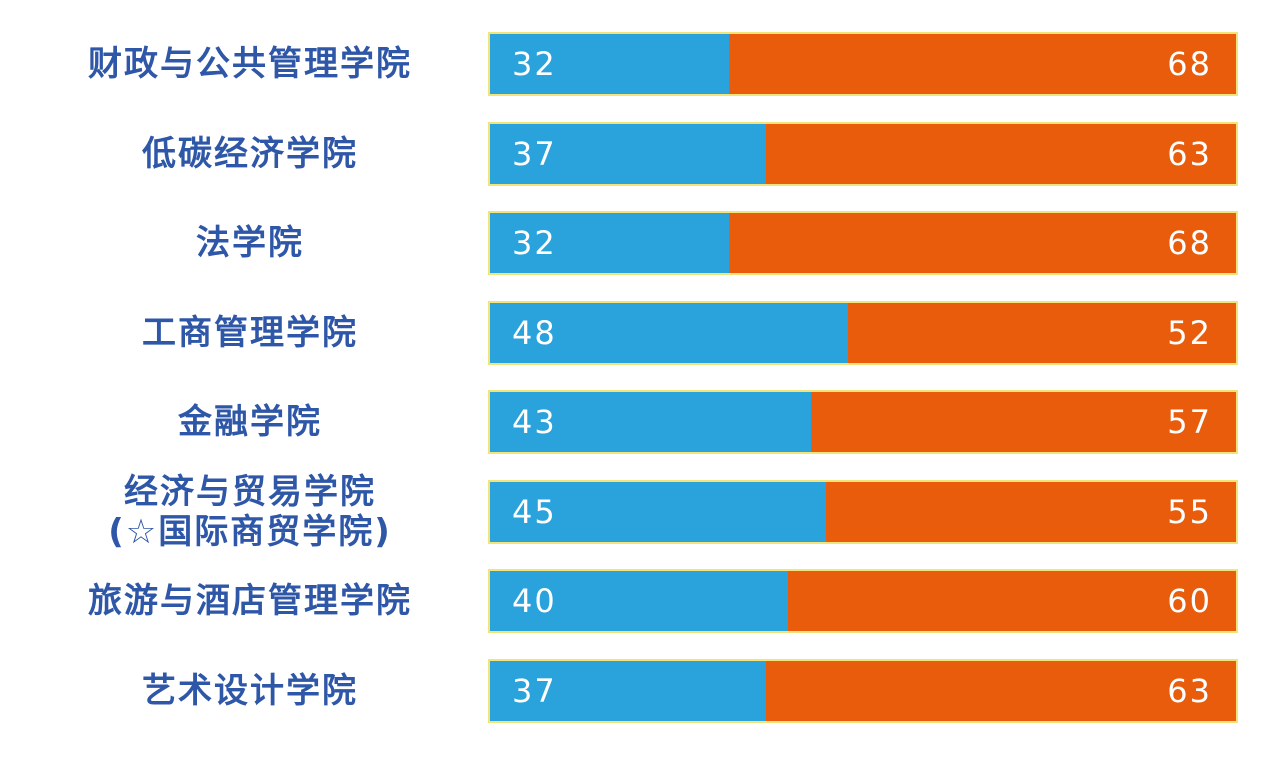  I want to click on category-label: 旅游与酒店管理学院, so click(250, 601).